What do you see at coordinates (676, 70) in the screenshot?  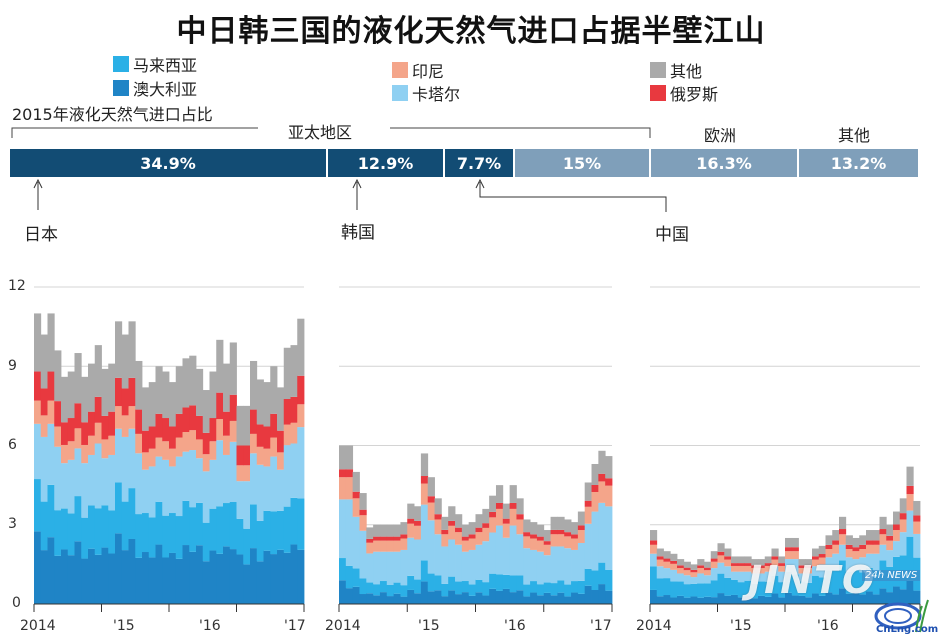 I see `legend-item-other: 其他` at bounding box center [676, 70].